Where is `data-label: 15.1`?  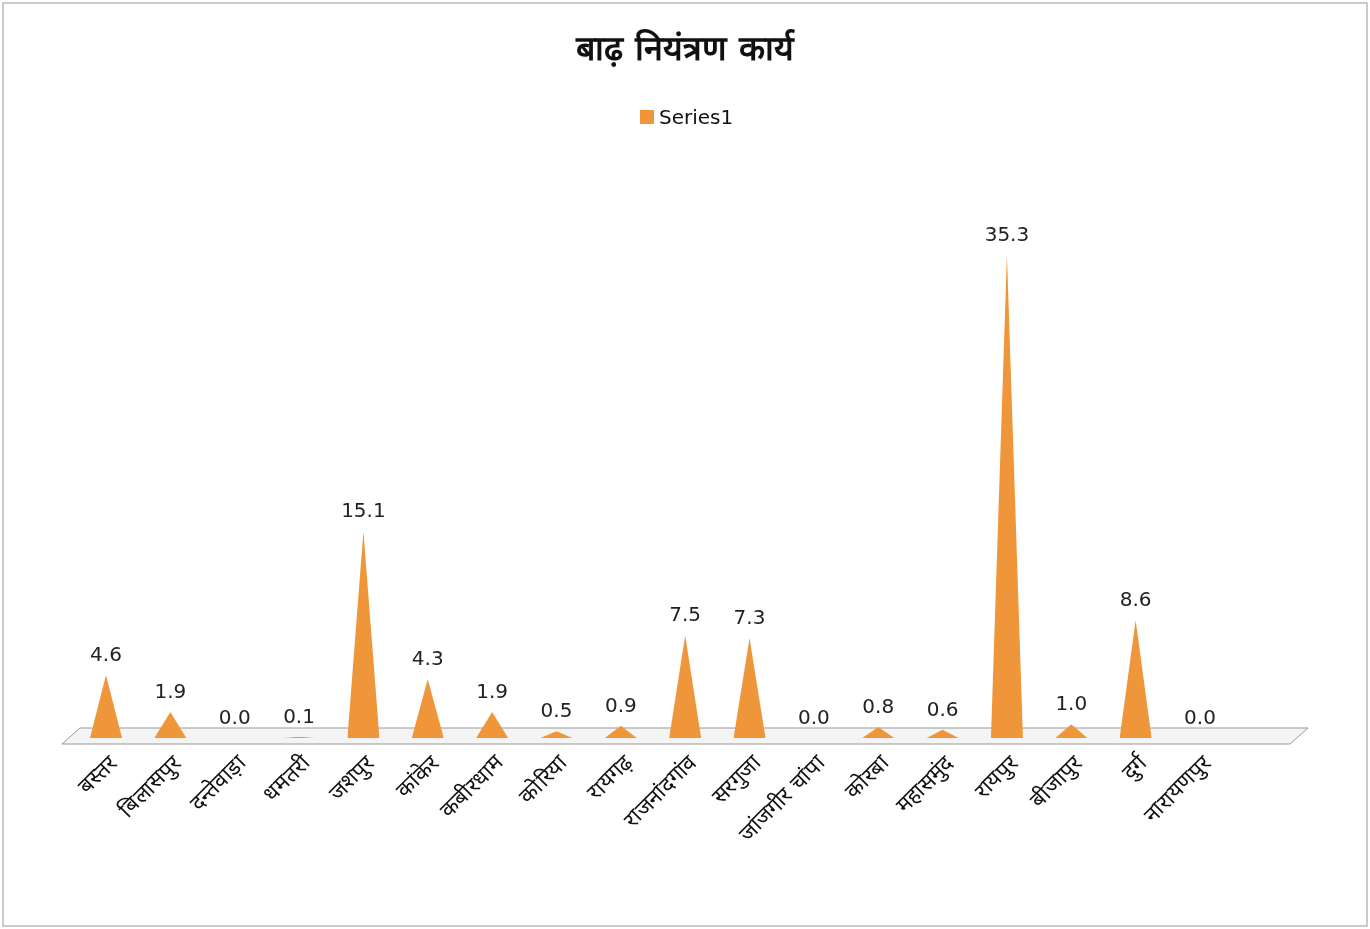 data-label: 15.1 is located at coordinates (363, 510).